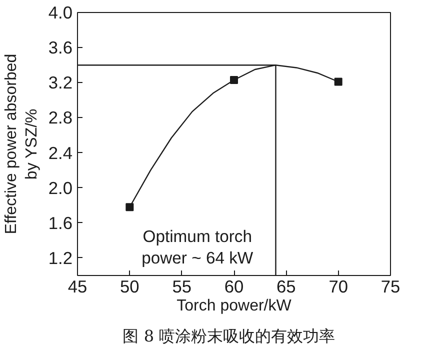 This screenshot has width=427, height=359. What do you see at coordinates (234, 286) in the screenshot?
I see `x-tick-label: 60` at bounding box center [234, 286].